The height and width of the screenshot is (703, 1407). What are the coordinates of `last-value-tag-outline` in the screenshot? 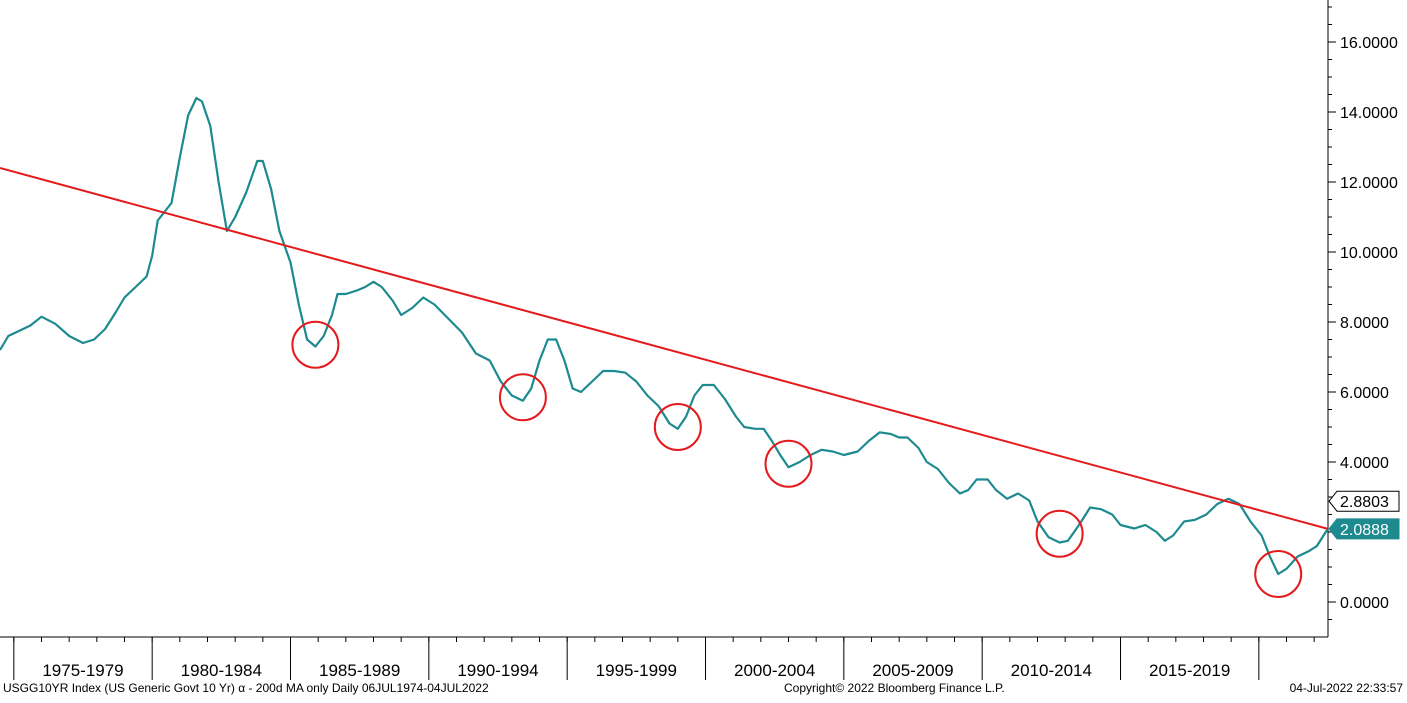 It's located at (1364, 501).